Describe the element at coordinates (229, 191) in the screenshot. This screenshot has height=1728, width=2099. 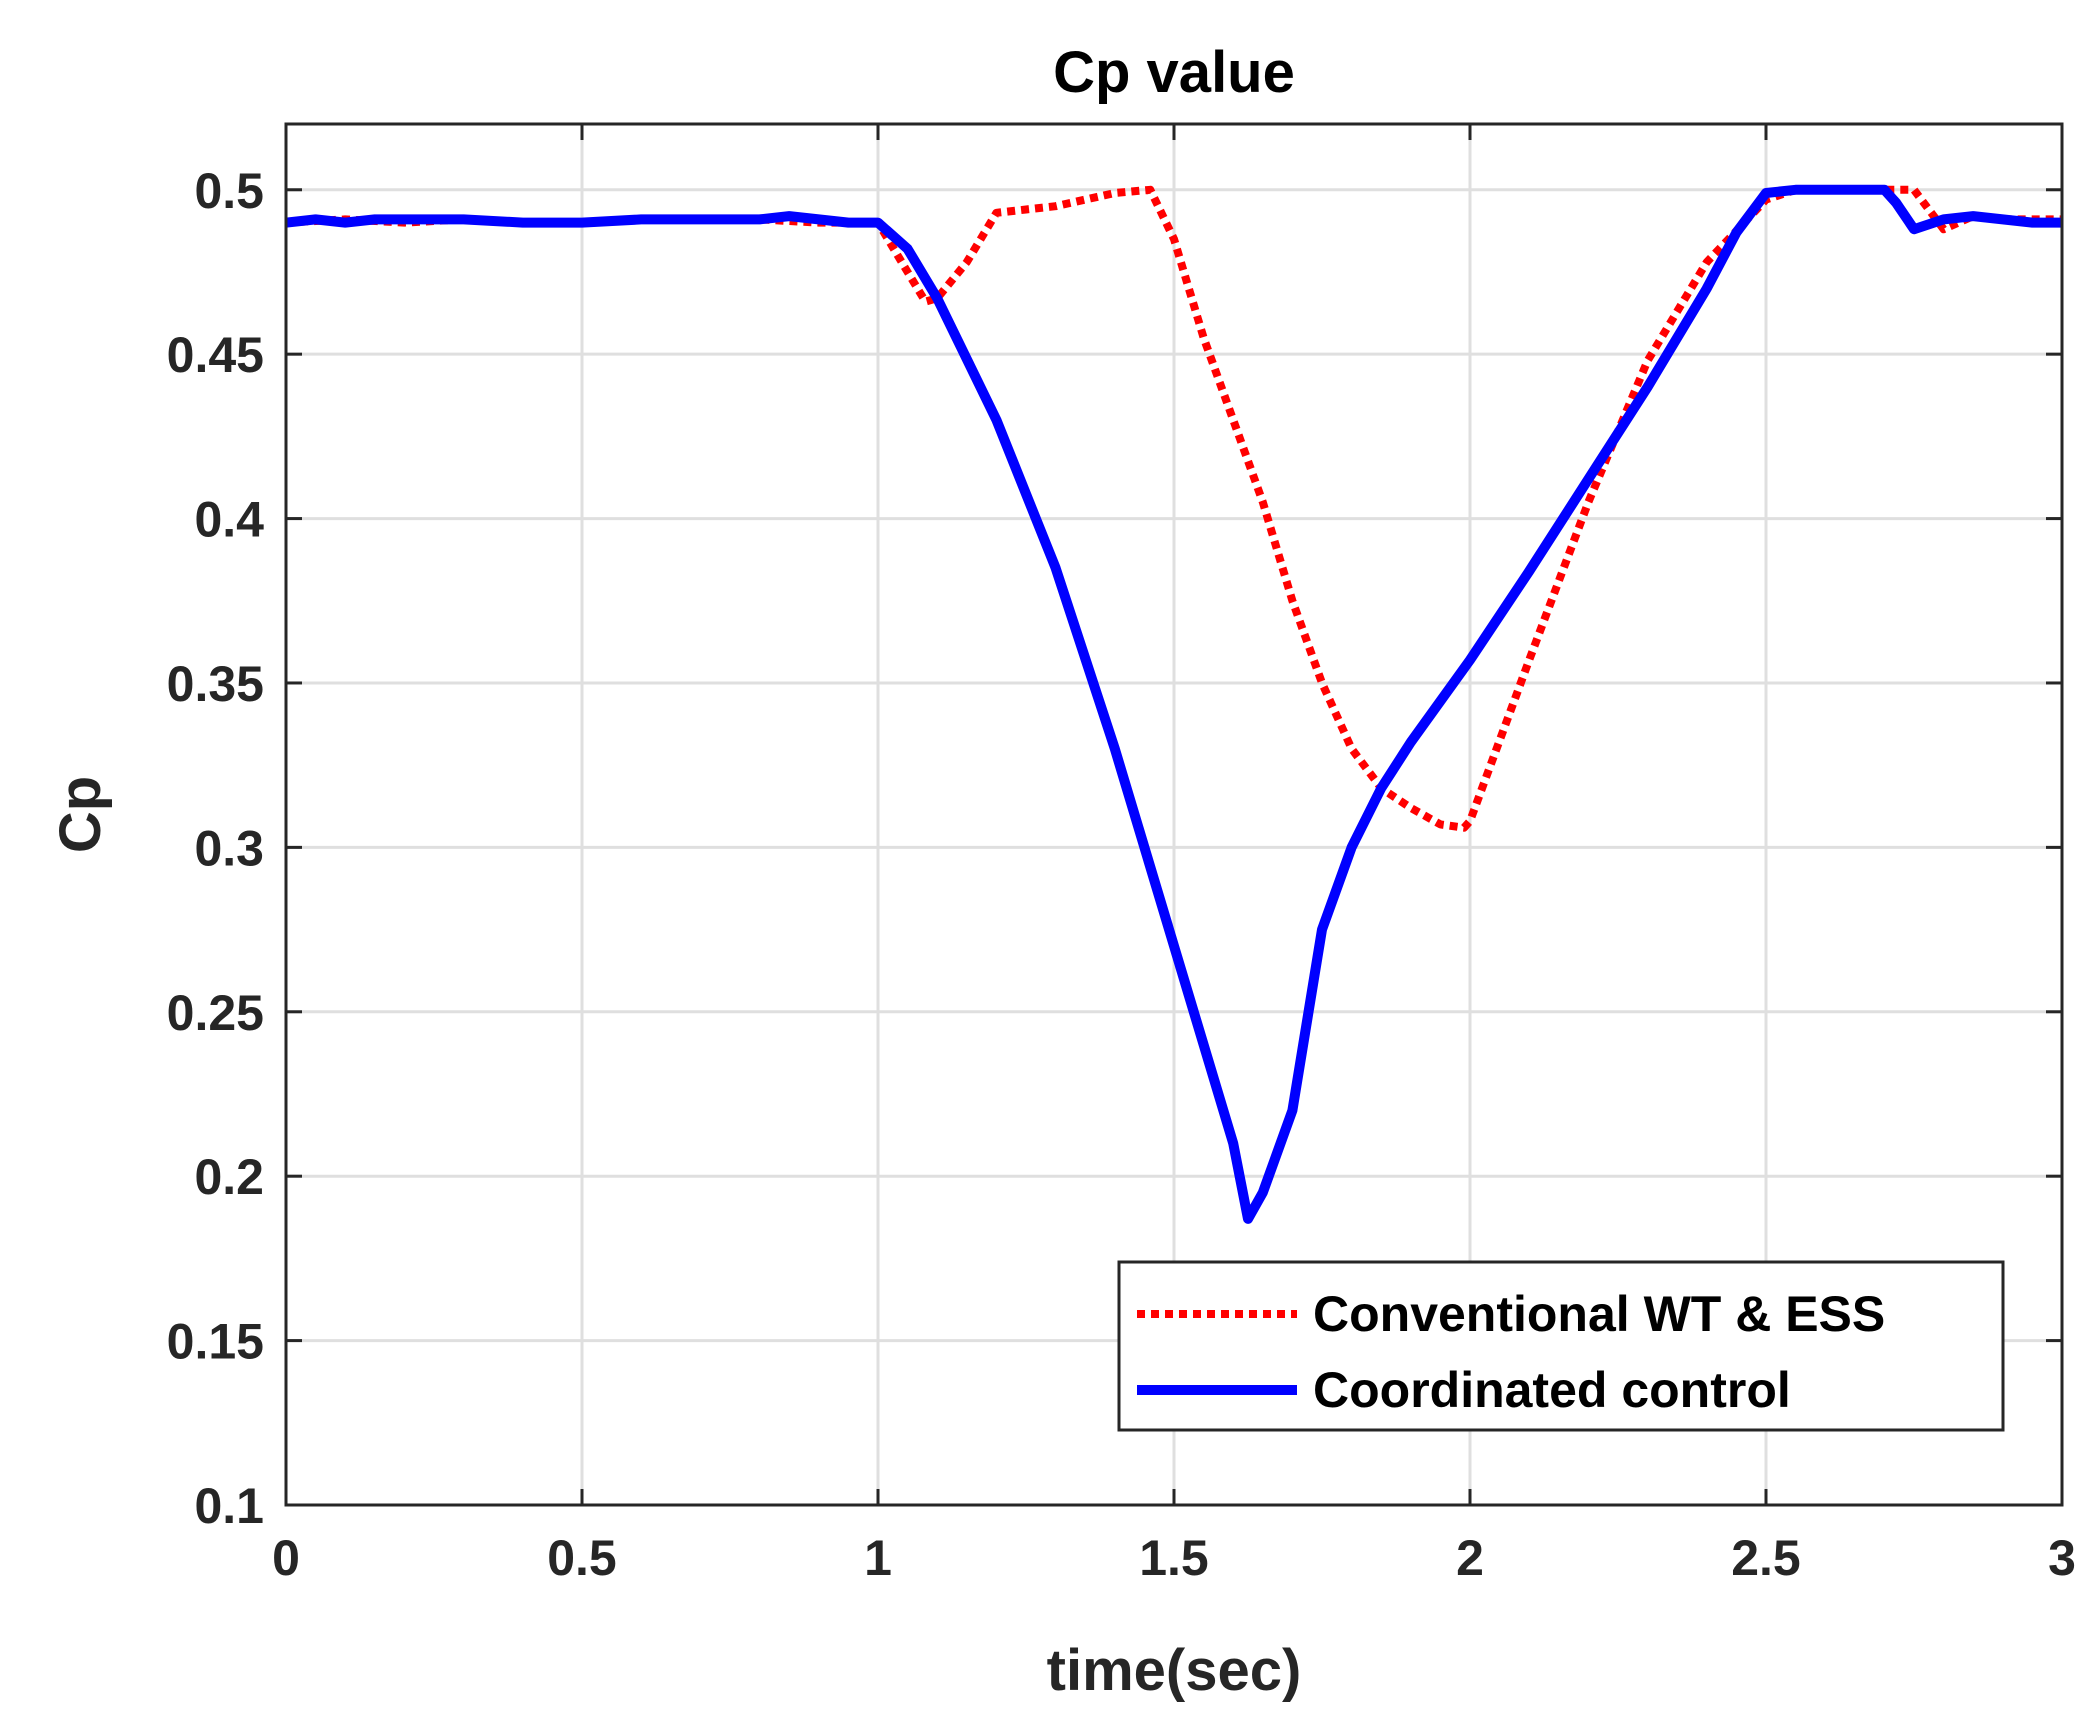
I see `y-tick-label: 0.5` at that location.